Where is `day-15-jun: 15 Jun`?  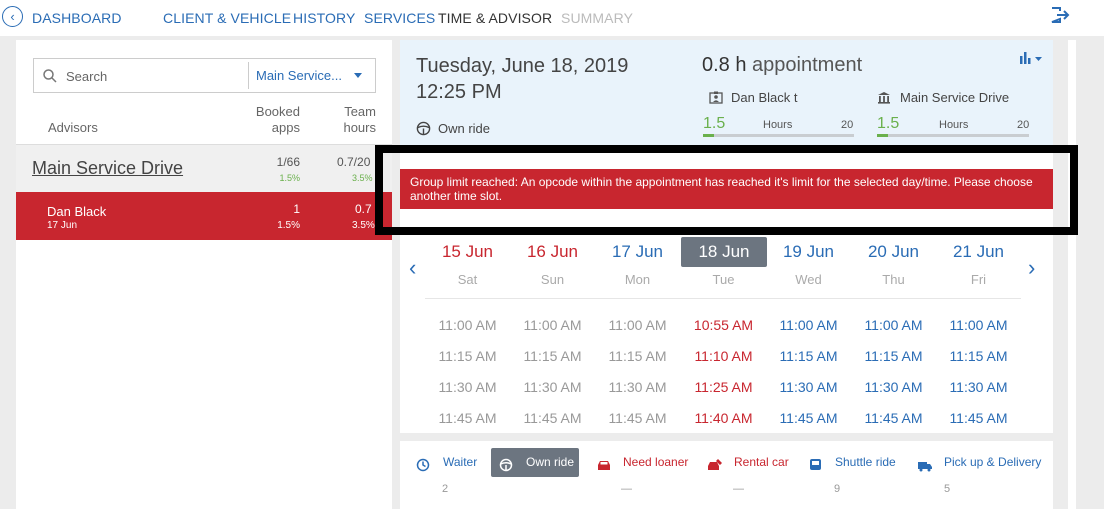 day-15-jun: 15 Jun is located at coordinates (467, 251).